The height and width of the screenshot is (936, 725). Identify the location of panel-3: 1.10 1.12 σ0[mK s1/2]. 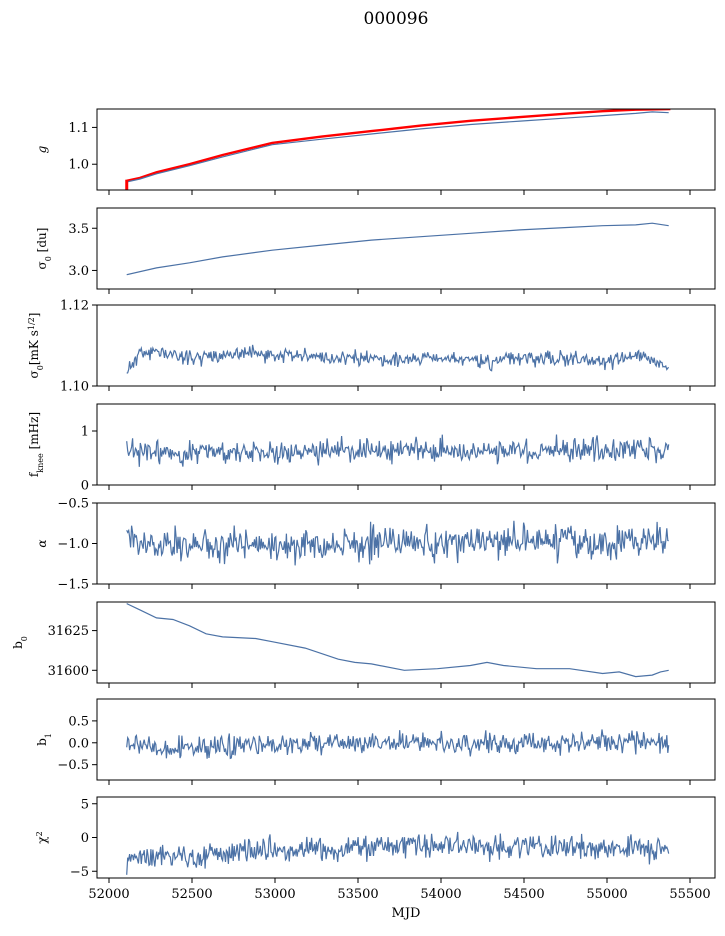
(371, 347).